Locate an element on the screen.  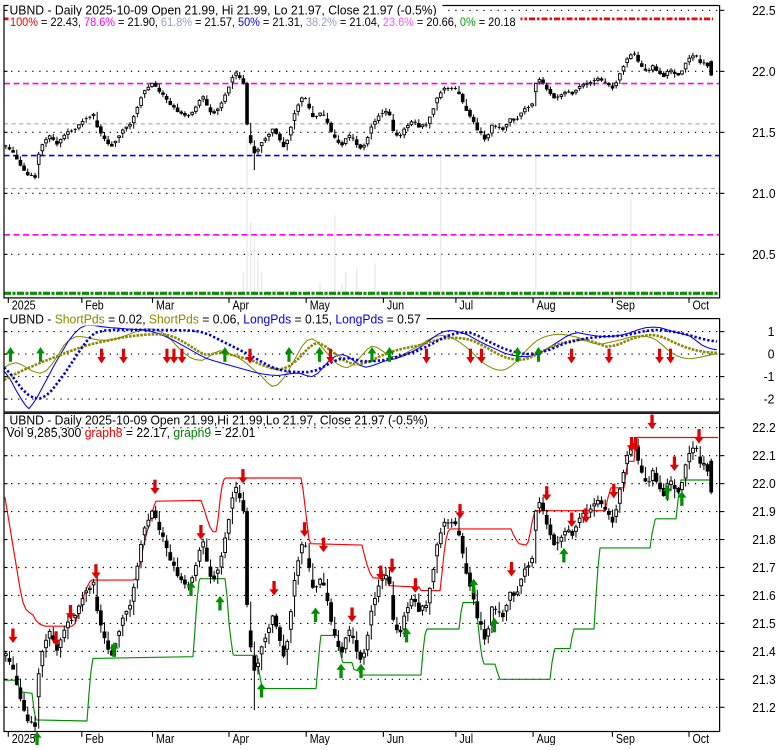
svg-text: = 0.57 is located at coordinates (402, 320).